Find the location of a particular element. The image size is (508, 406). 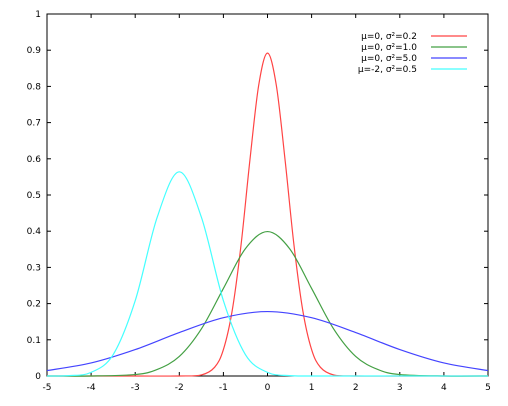

y-tick-label: 0.7 is located at coordinates (34, 124).